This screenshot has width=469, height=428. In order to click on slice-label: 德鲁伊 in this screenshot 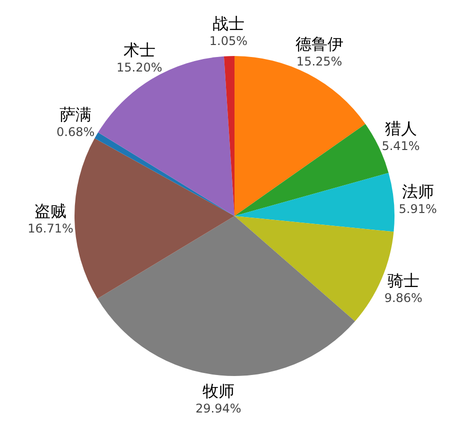, I will do `click(319, 44)`.